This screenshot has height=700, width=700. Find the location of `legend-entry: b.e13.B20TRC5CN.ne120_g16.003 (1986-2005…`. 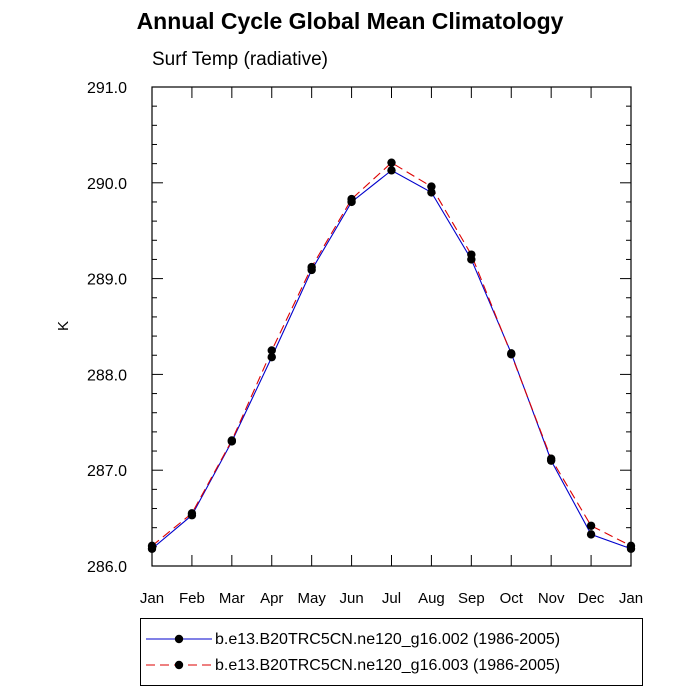

legend-entry: b.e13.B20TRC5CN.ne120_g16.003 (1986-2005… is located at coordinates (391, 666).